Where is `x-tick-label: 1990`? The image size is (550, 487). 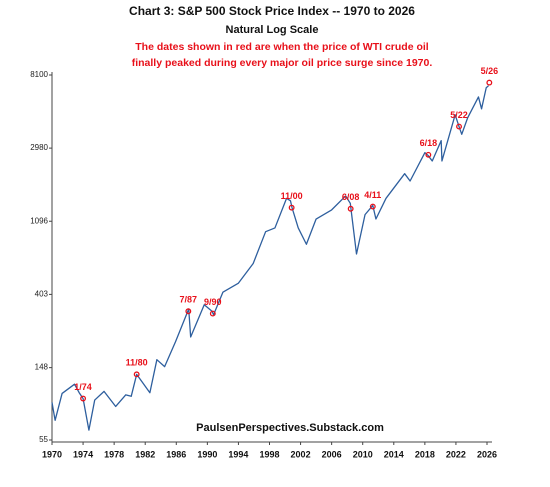
x-tick-label: 1990 is located at coordinates (207, 454).